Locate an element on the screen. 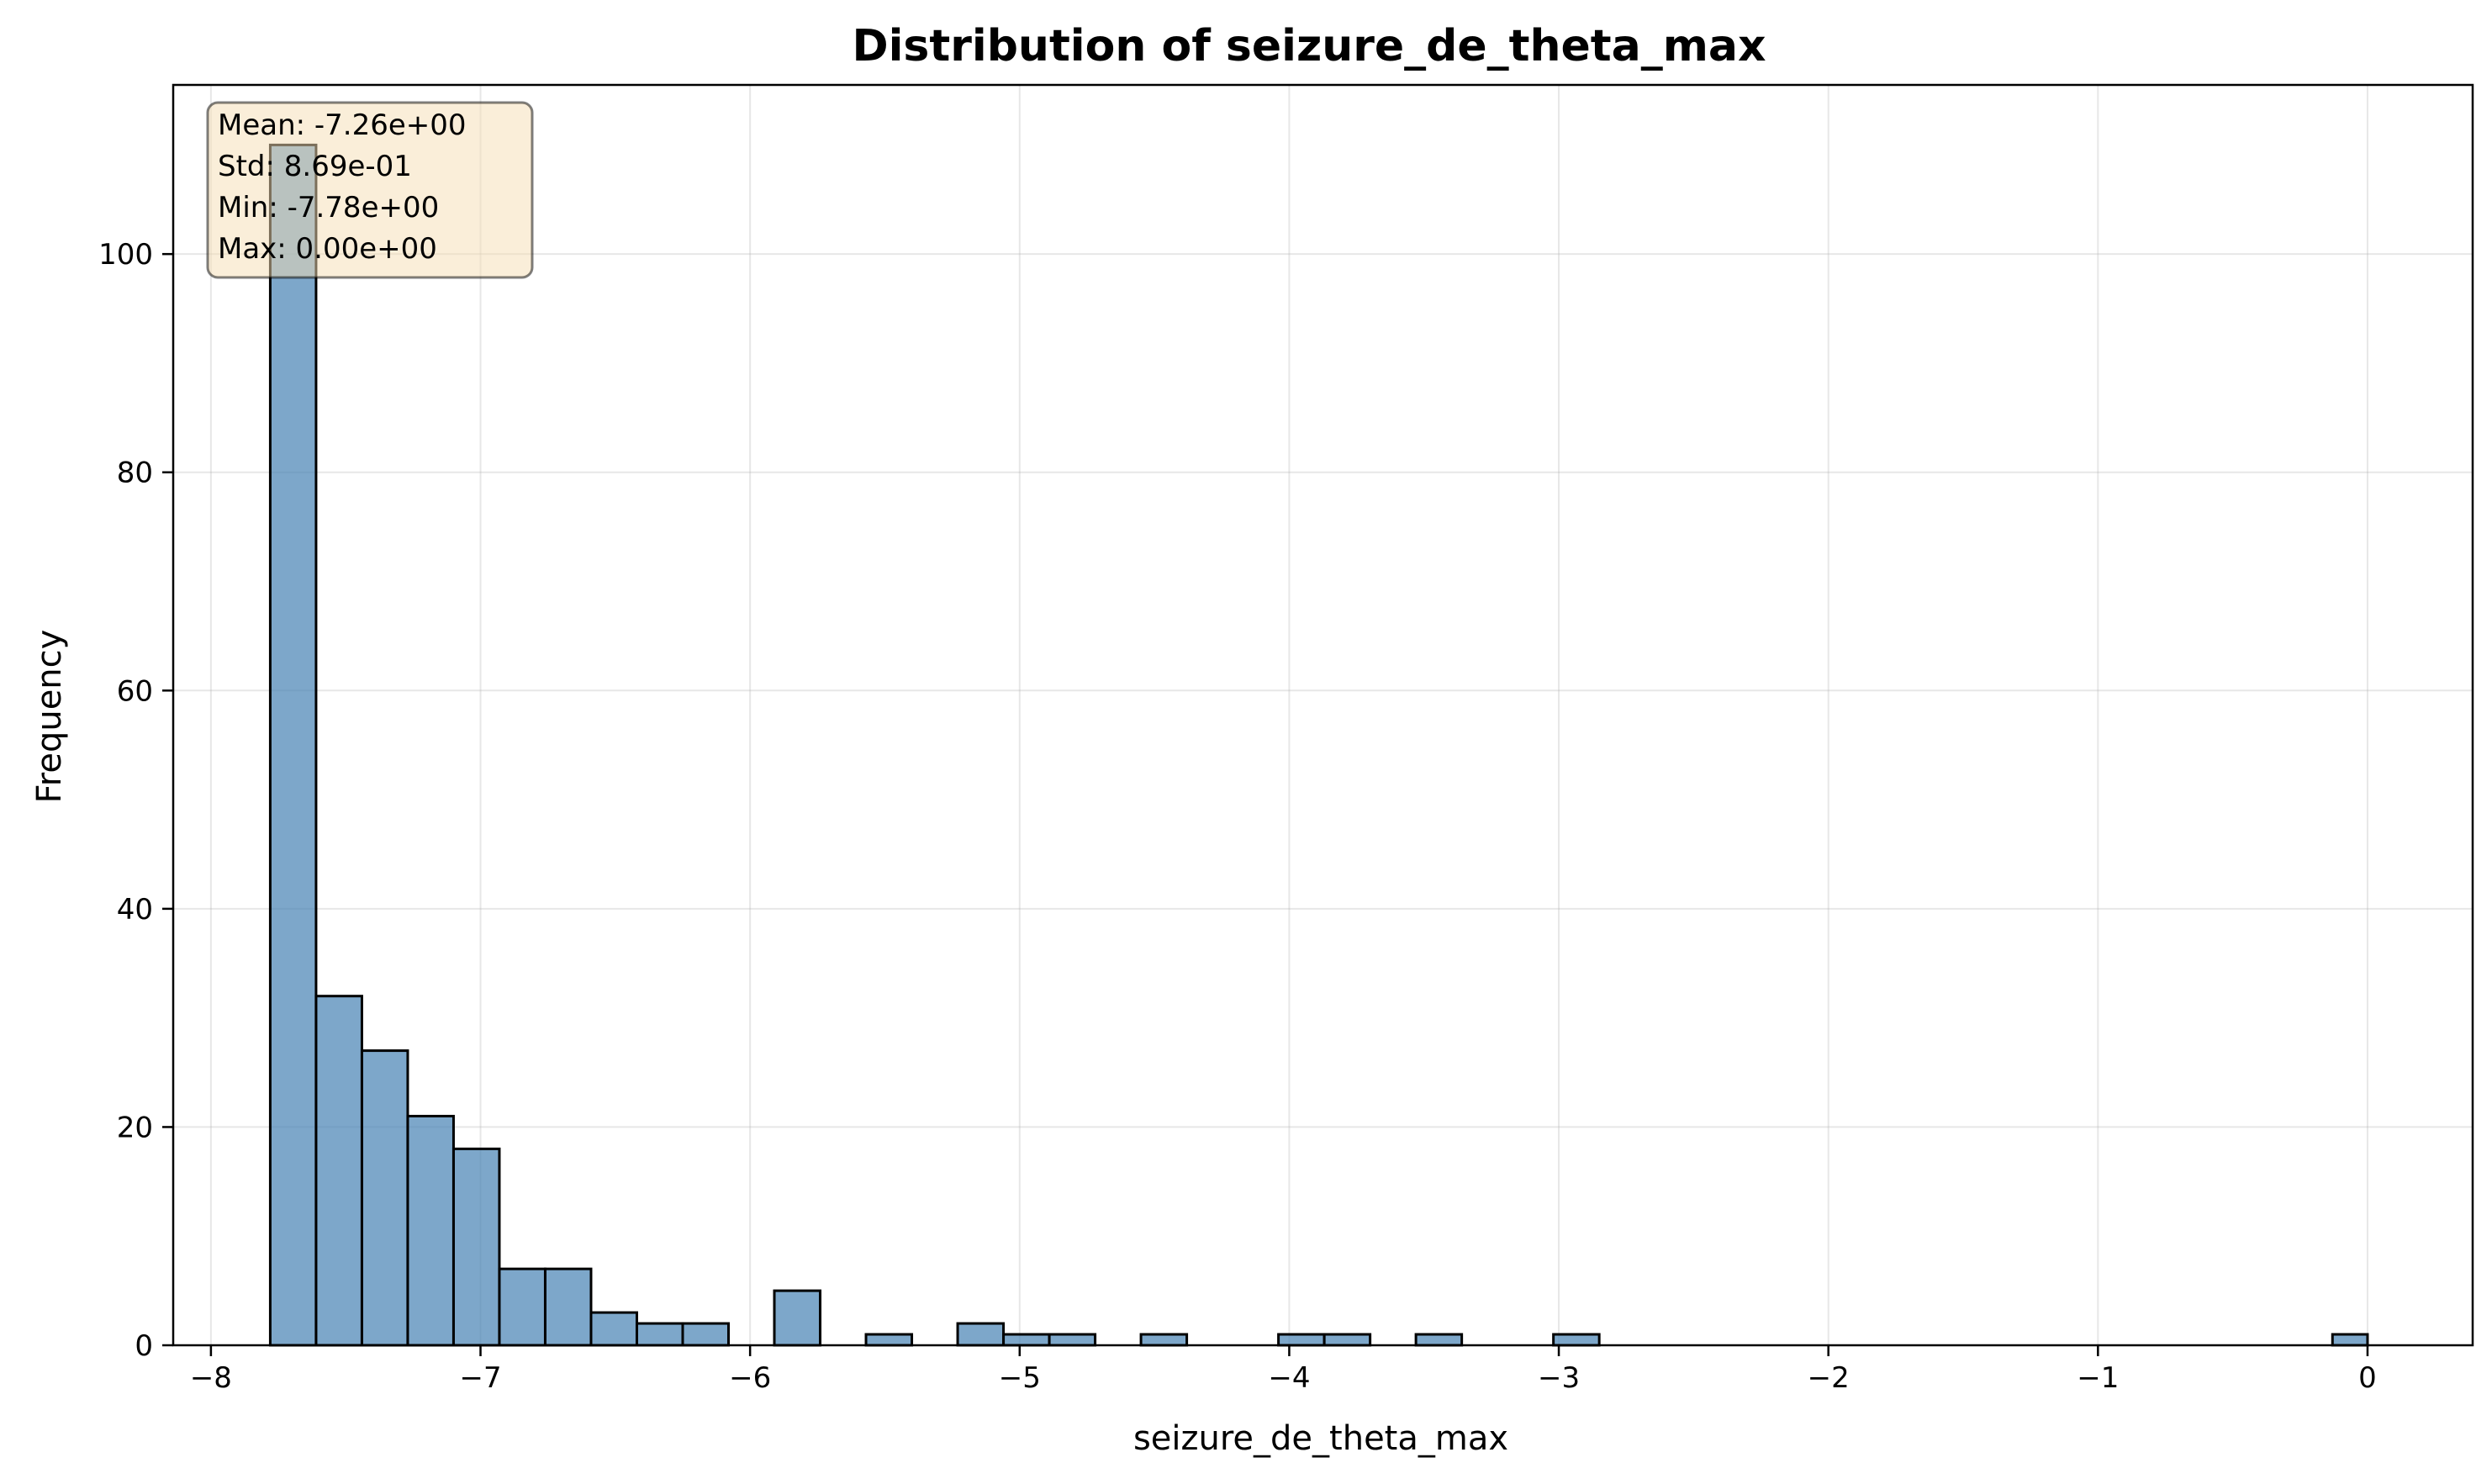  stats-box-background is located at coordinates (370, 190).